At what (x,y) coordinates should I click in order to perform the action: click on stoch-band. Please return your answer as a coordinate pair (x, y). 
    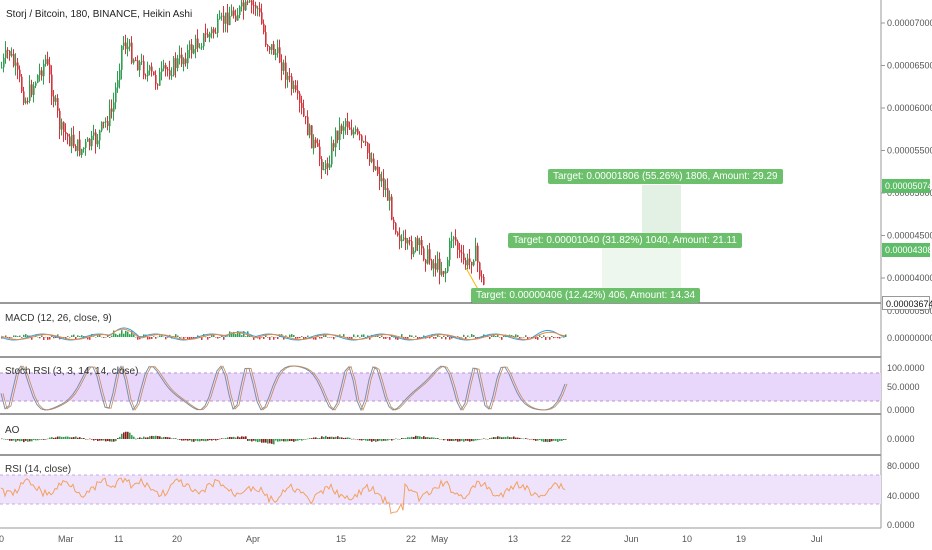
    Looking at the image, I should click on (440, 387).